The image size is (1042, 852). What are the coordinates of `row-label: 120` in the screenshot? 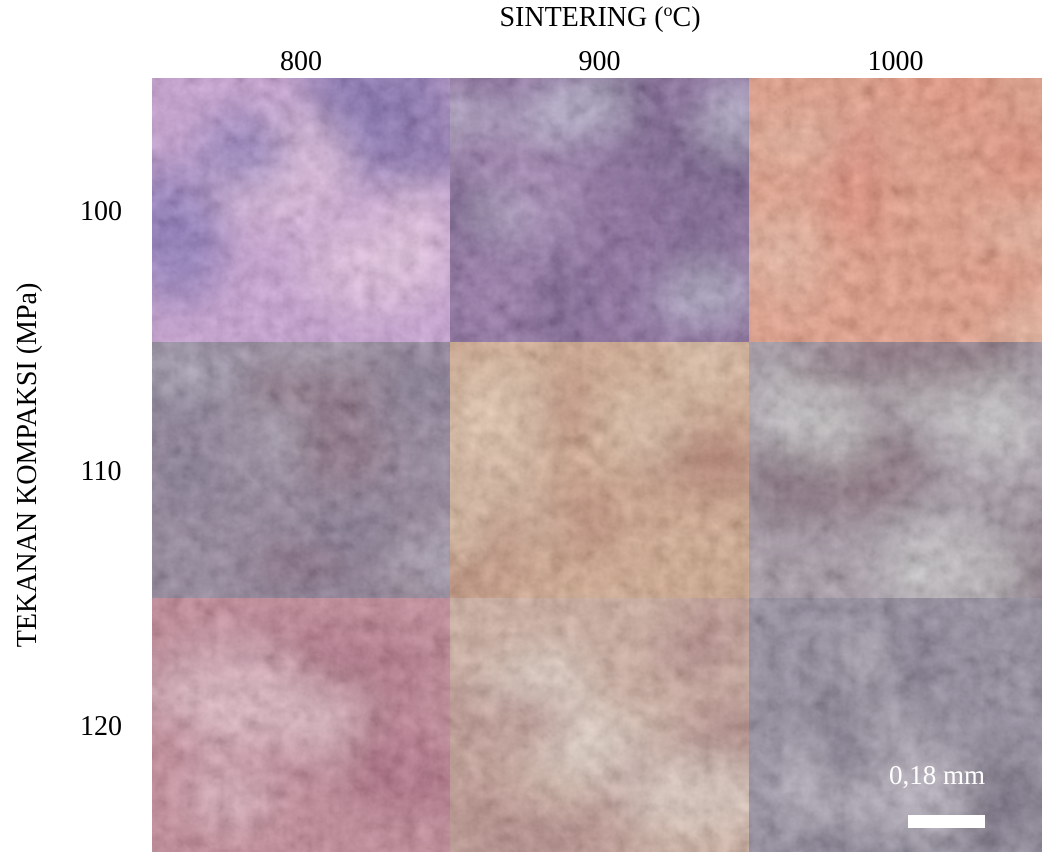 It's located at (101, 726).